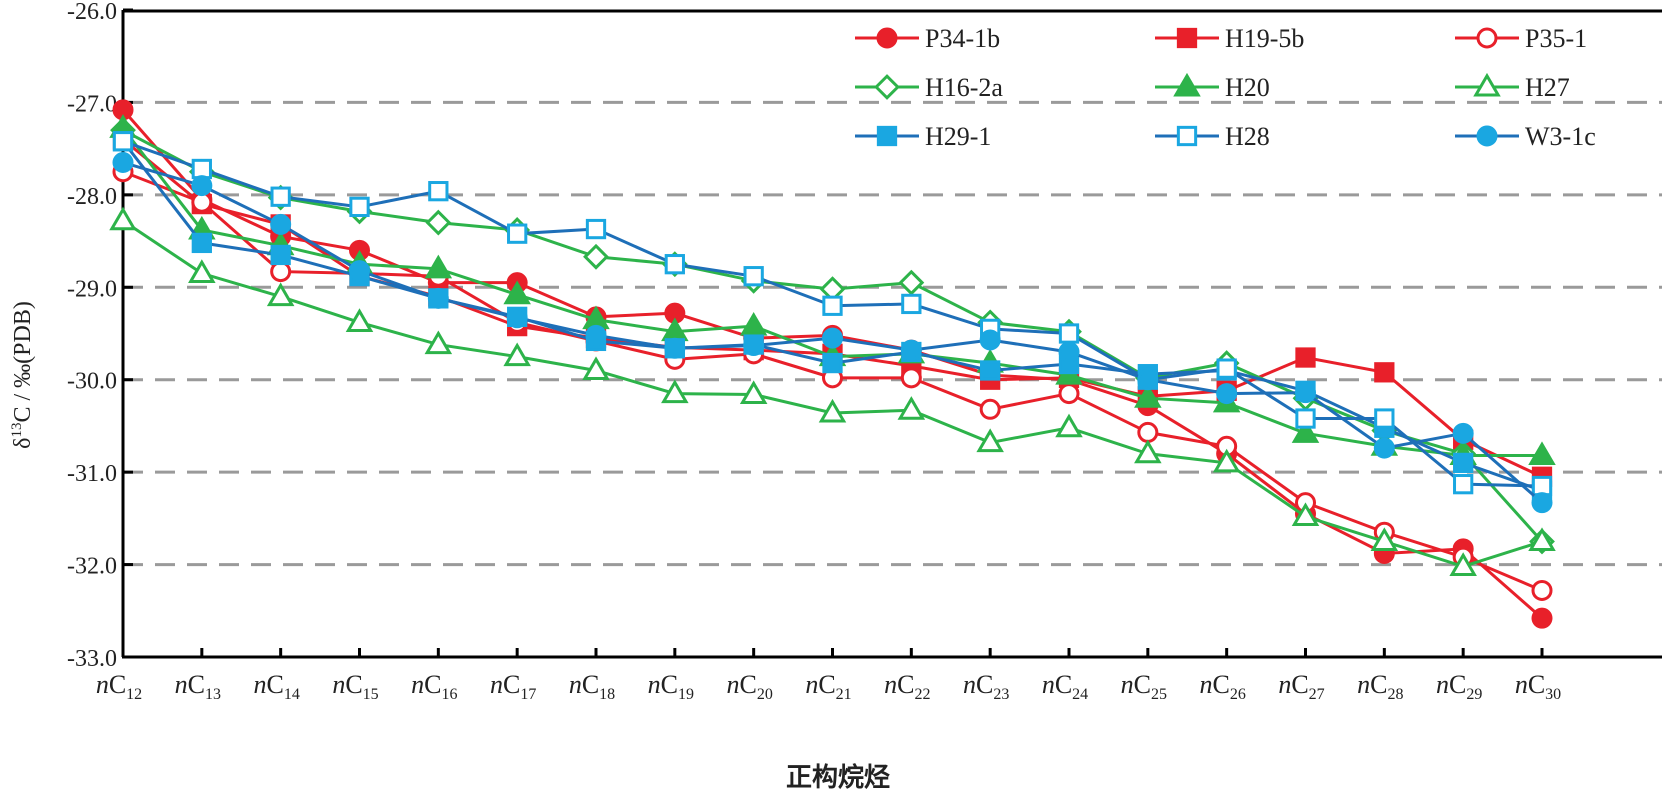 This screenshot has height=798, width=1662. What do you see at coordinates (1247, 87) in the screenshot?
I see `legend-label: H20` at bounding box center [1247, 87].